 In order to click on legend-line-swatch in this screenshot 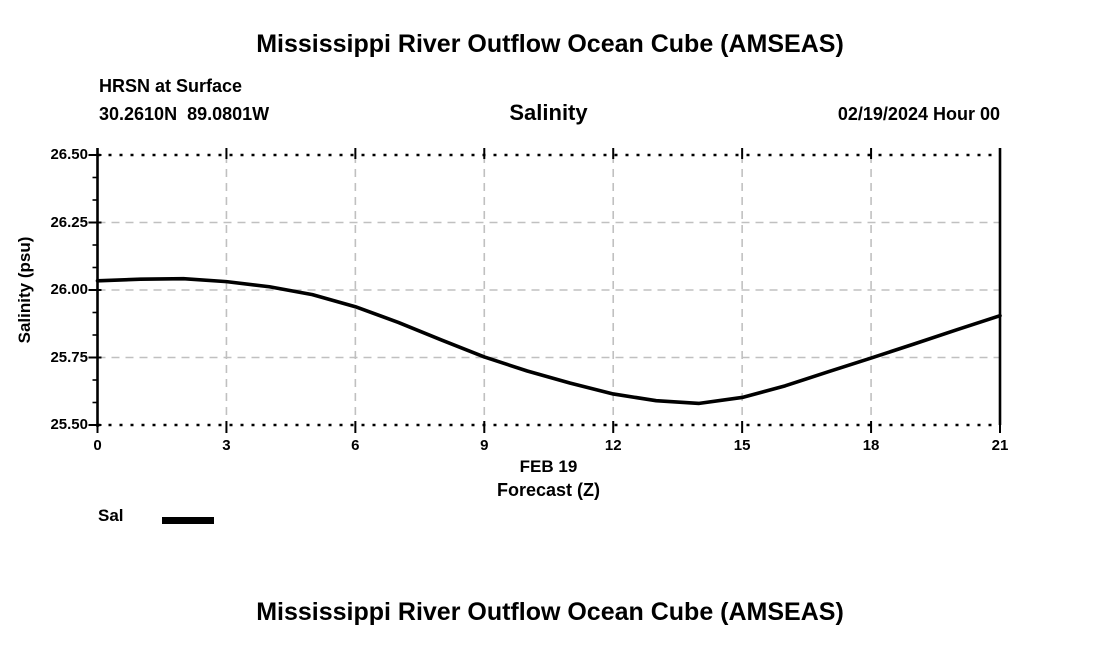, I will do `click(188, 520)`.